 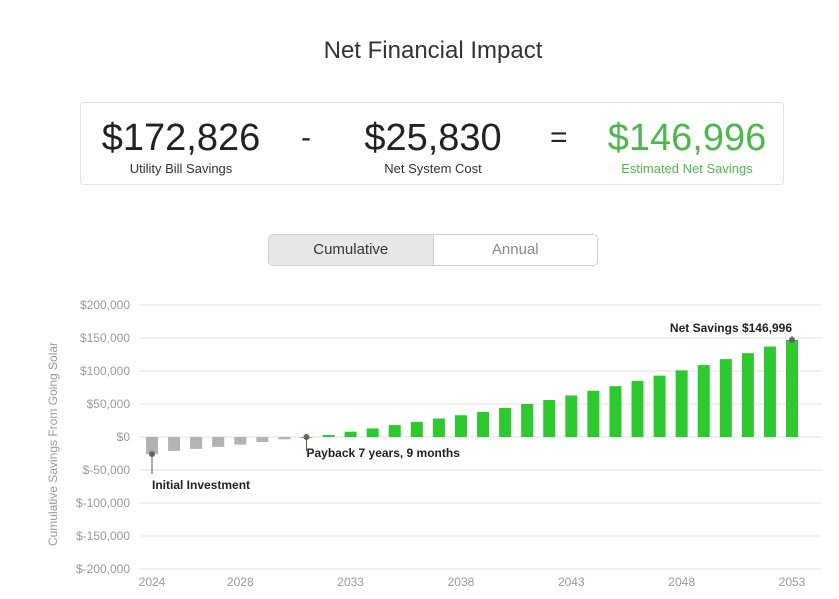 I want to click on annotation-label: Net Savings $146,996, so click(x=731, y=328).